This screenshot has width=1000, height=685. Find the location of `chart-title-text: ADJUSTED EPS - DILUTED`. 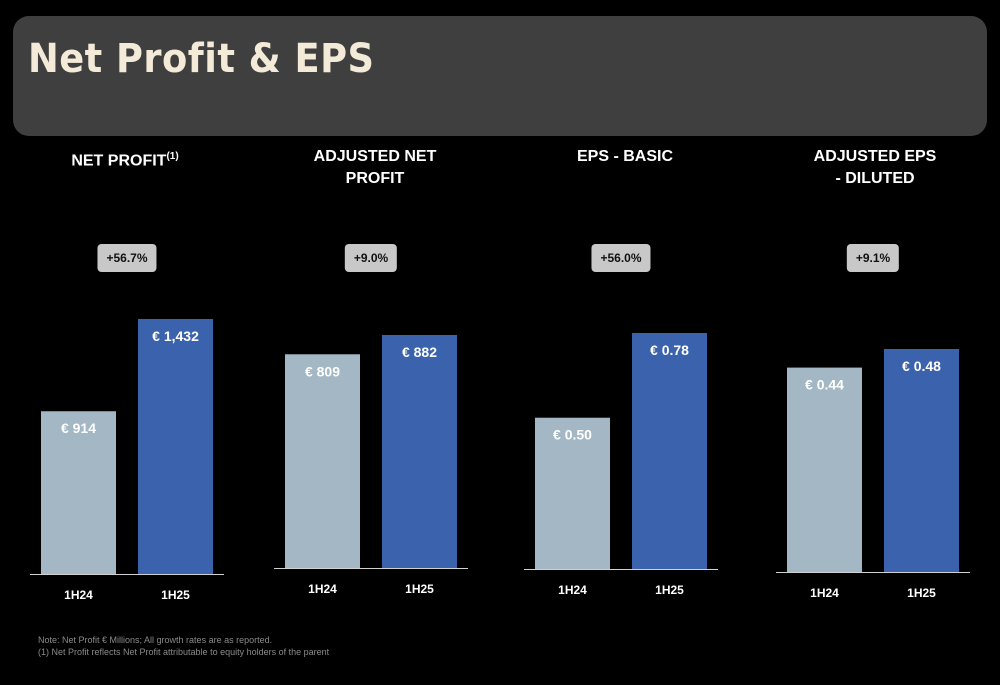

chart-title-text: ADJUSTED EPS - DILUTED is located at coordinates (875, 167).